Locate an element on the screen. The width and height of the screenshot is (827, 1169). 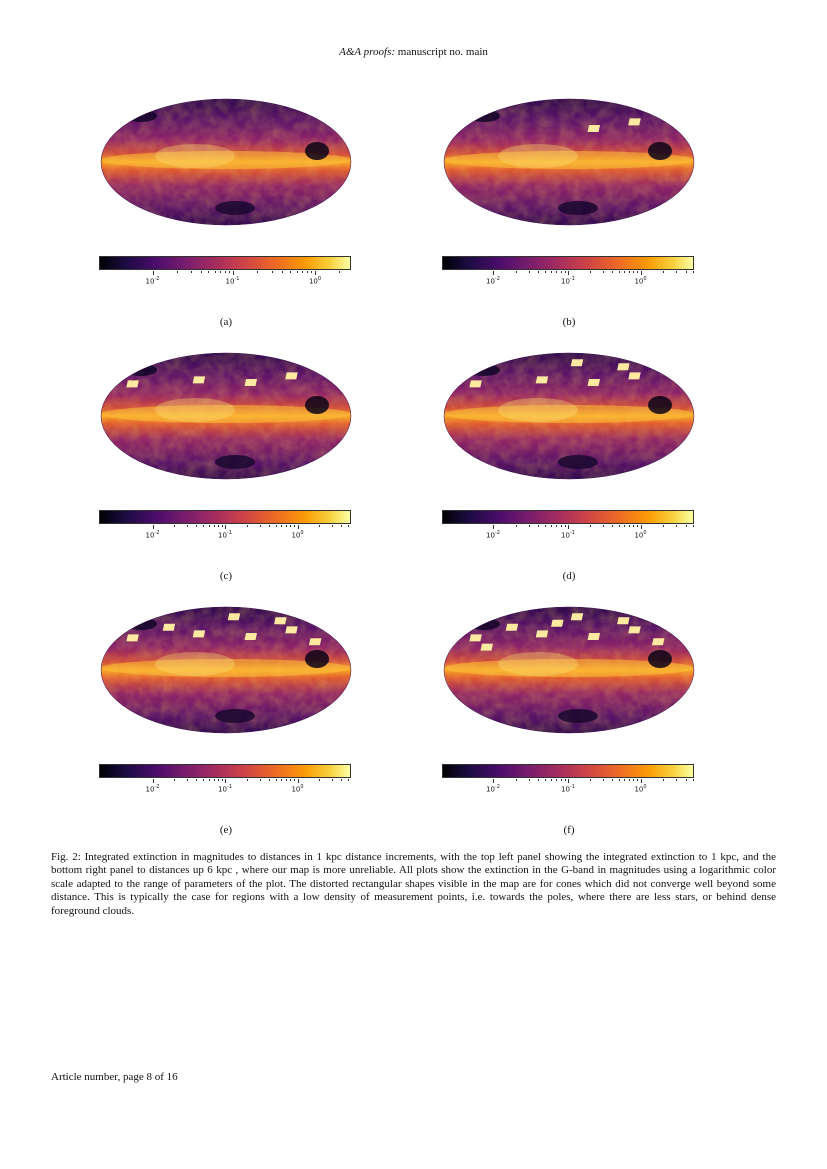
journal-name: A&A proofs: is located at coordinates (367, 52).